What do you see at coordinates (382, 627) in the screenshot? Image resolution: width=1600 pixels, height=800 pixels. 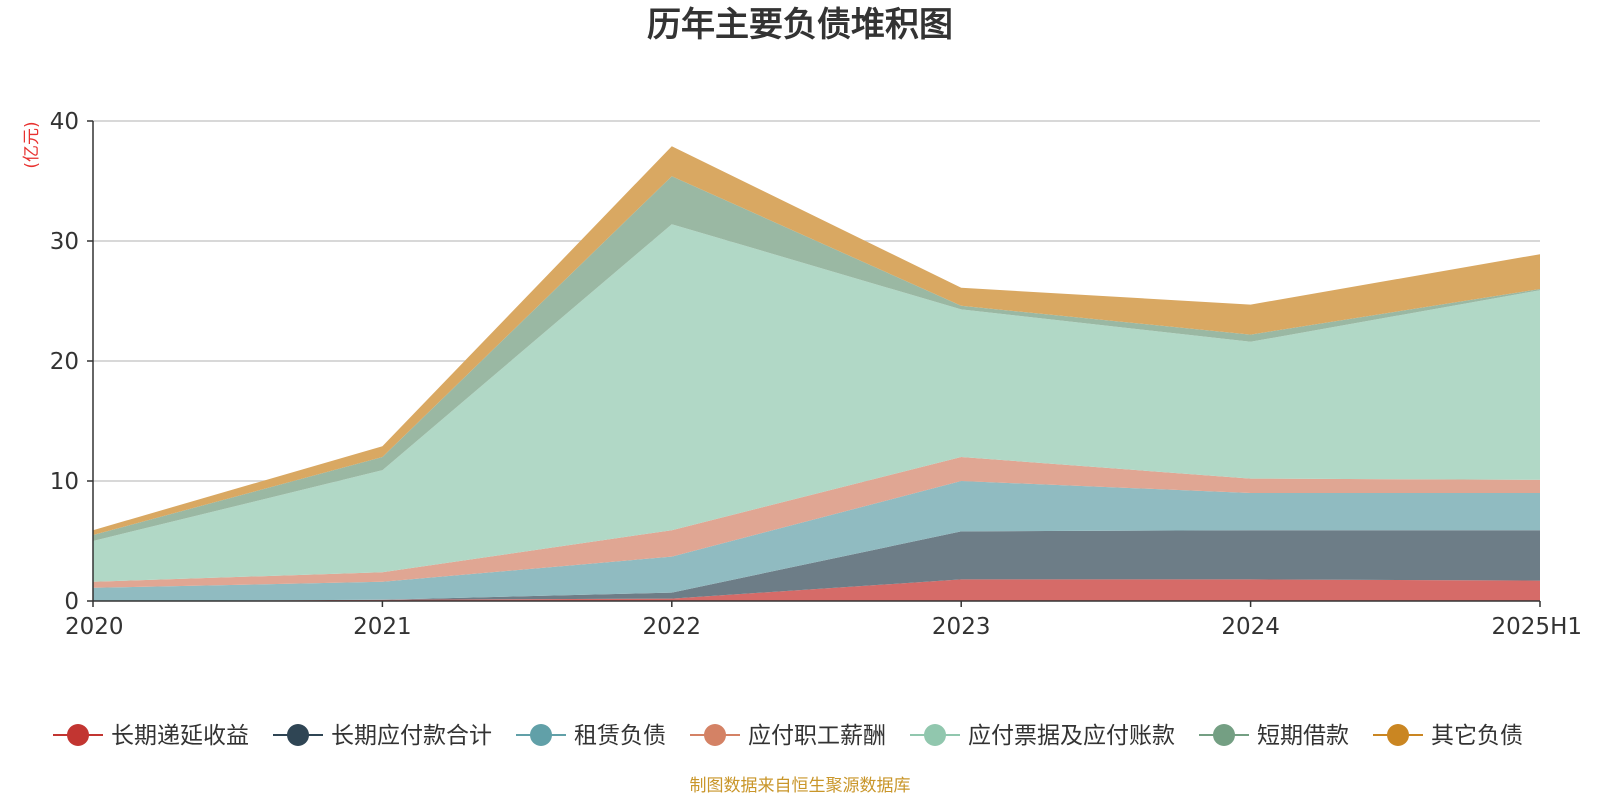 I see `x-tick-label: 2021` at bounding box center [382, 627].